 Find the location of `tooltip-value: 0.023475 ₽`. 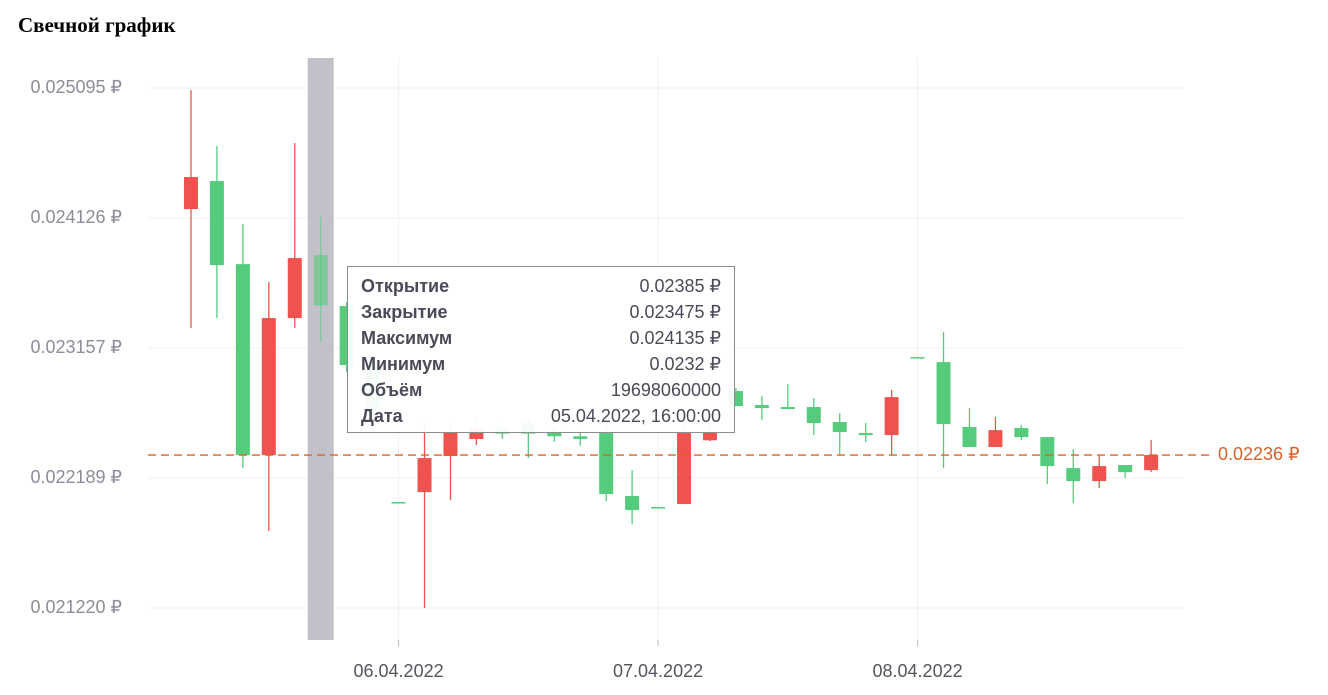

tooltip-value: 0.023475 ₽ is located at coordinates (675, 312).